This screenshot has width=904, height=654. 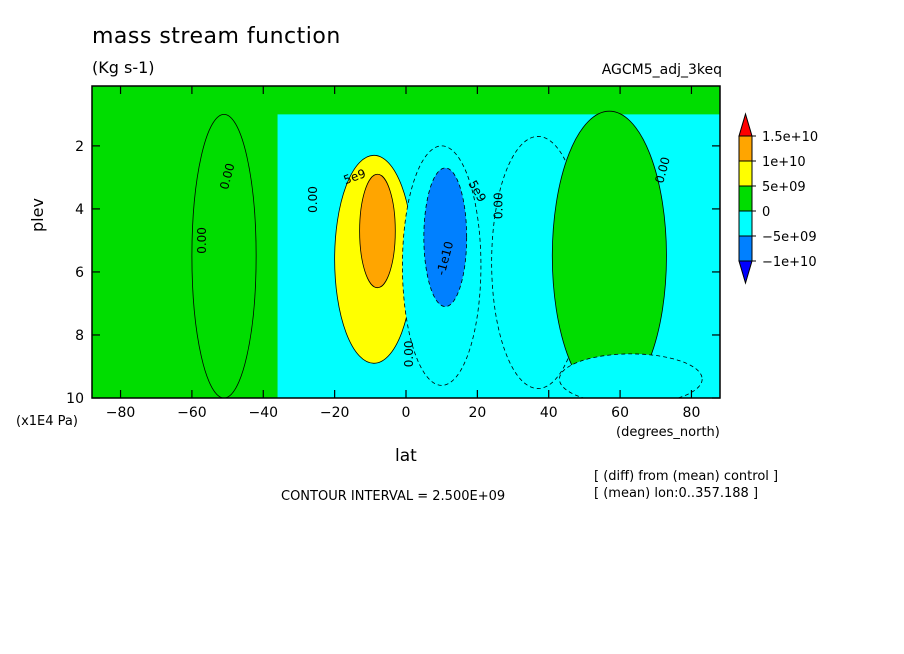 What do you see at coordinates (778, 198) in the screenshot?
I see `colorbar: 1.5e+10 1e+10 5e+09 0 −5e+09 −1e+10` at bounding box center [778, 198].